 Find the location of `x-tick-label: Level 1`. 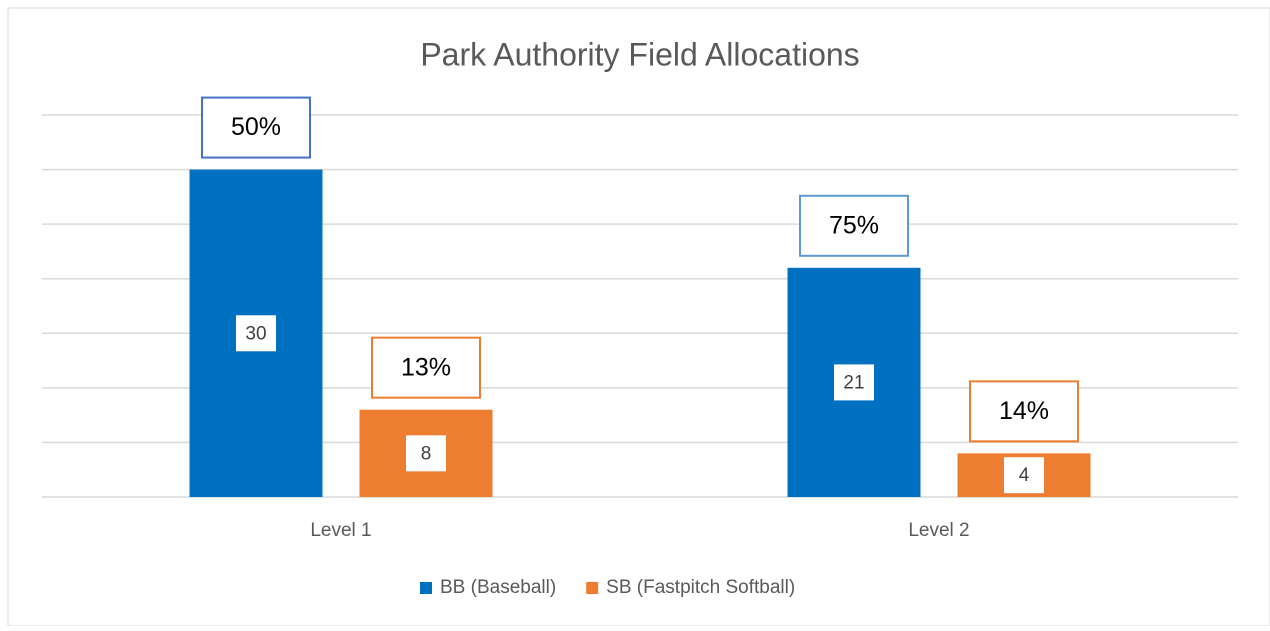

x-tick-label: Level 1 is located at coordinates (340, 530).